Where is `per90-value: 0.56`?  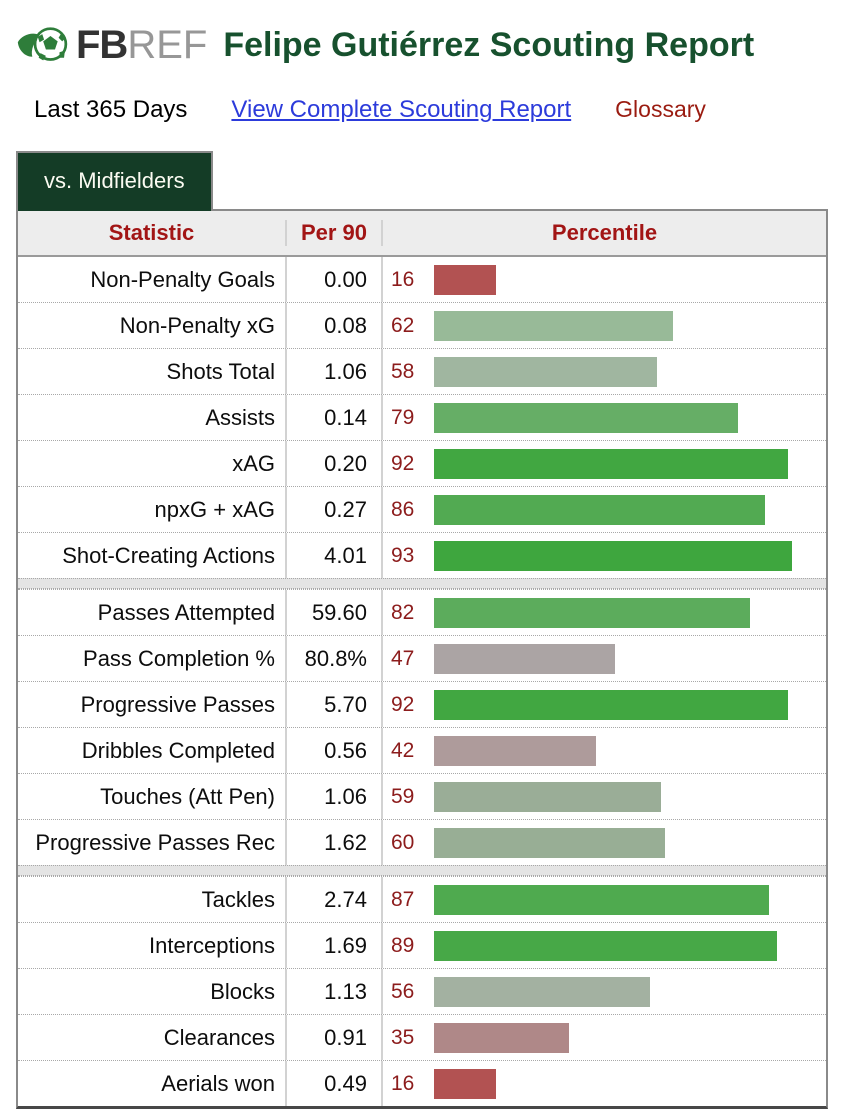 per90-value: 0.56 is located at coordinates (333, 750).